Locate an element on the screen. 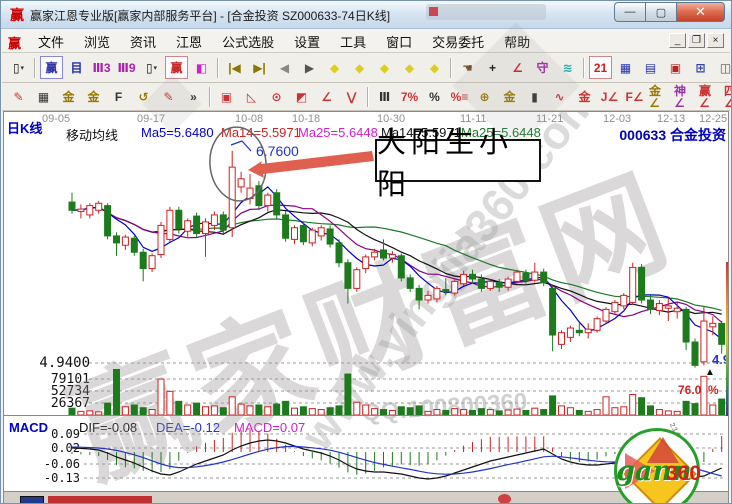  menu-item-资讯: 资讯 is located at coordinates (143, 42).